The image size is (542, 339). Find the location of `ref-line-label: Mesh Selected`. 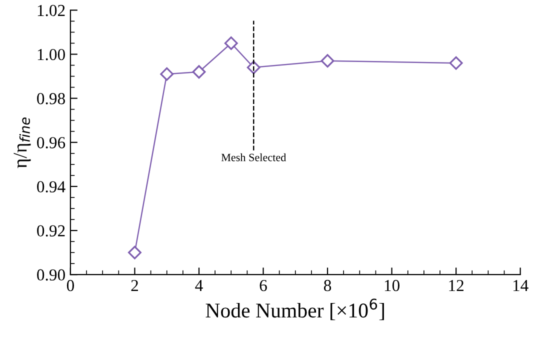

ref-line-label: Mesh Selected is located at coordinates (253, 157).